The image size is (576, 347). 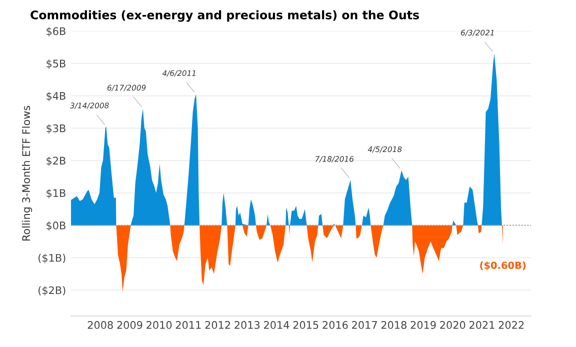 What do you see at coordinates (52, 291) in the screenshot?
I see `y-tick-label: ($2B)` at bounding box center [52, 291].